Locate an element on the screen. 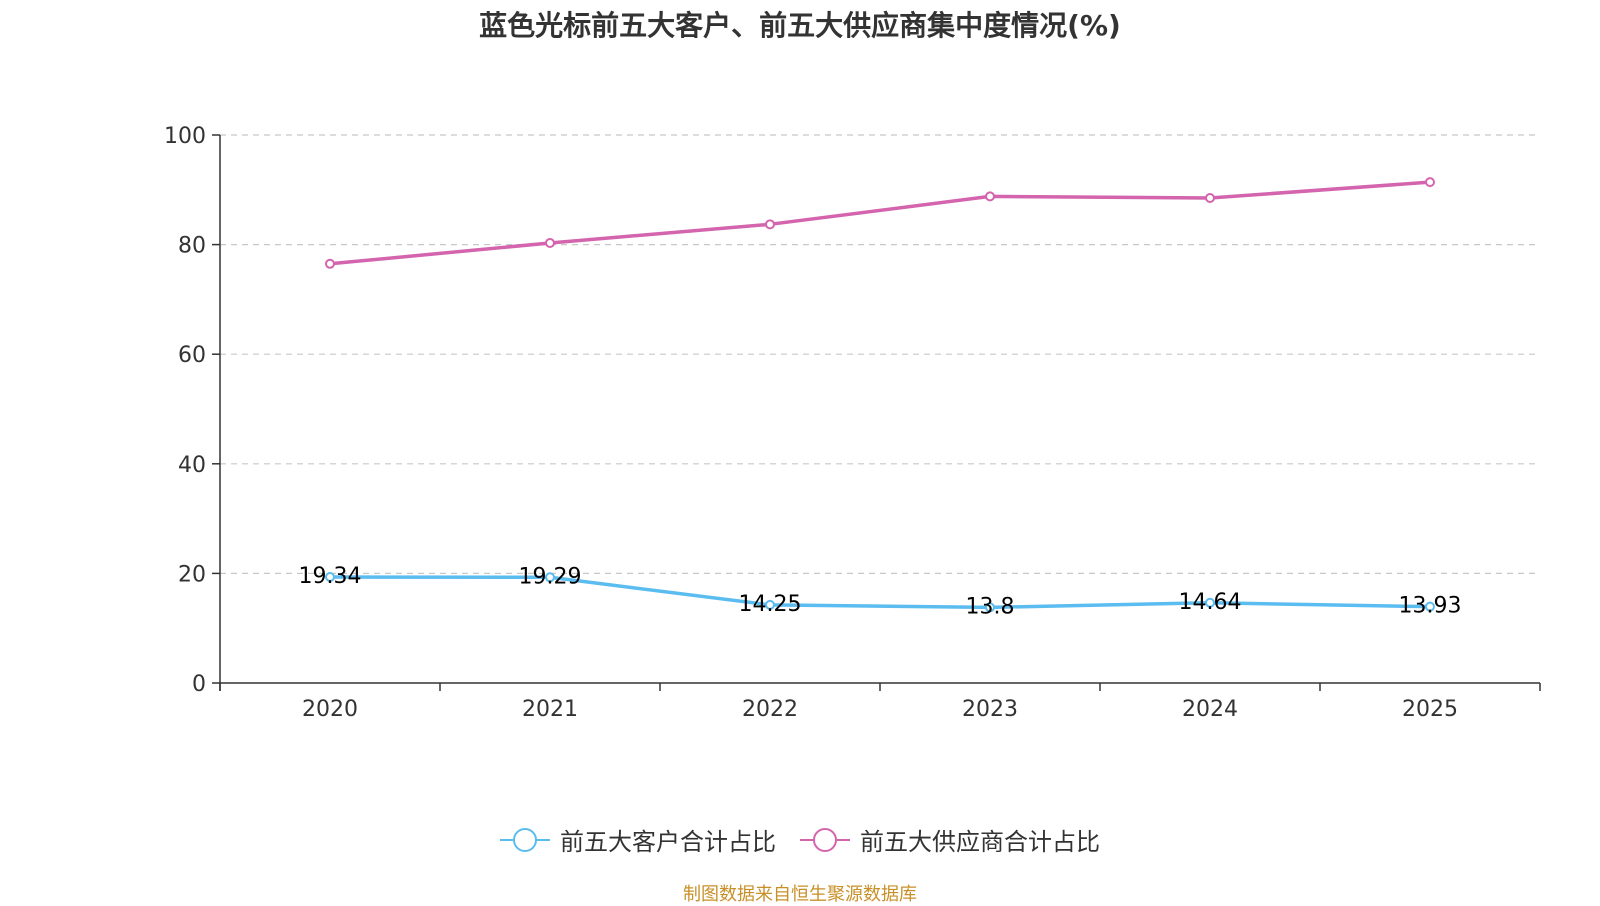  chart-title: 蓝色光标前五大客户、前五大供应商集中度情况(%) is located at coordinates (800, 25).